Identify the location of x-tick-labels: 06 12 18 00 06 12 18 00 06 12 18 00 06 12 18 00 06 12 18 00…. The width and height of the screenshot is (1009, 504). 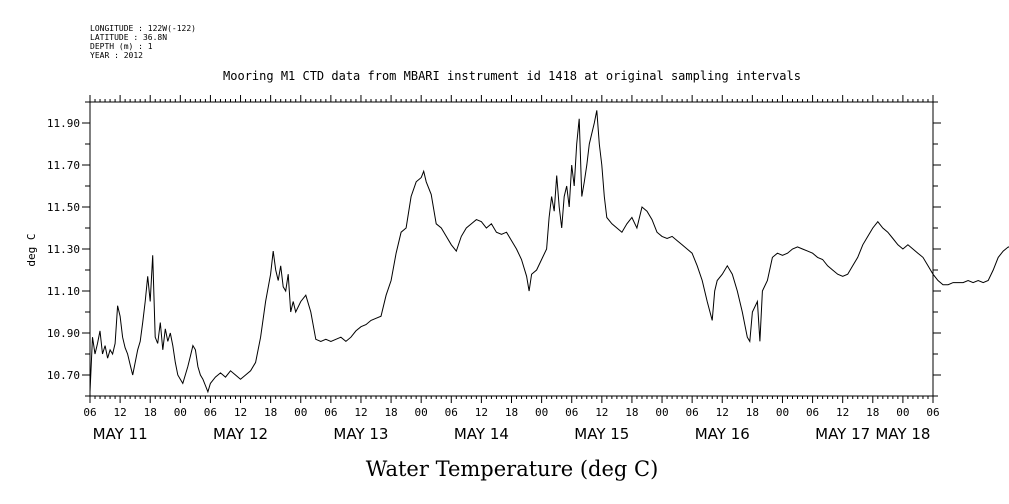
(511, 412).